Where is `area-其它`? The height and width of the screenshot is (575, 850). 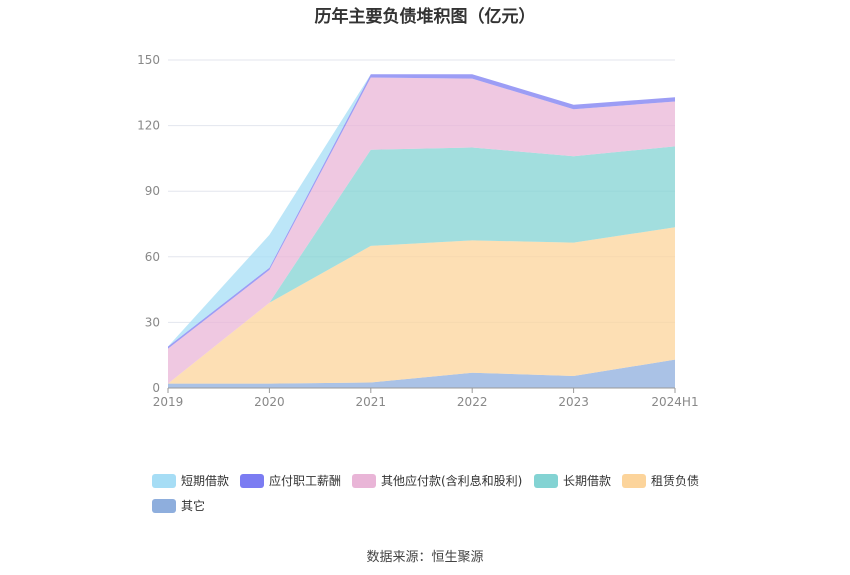 area-其它 is located at coordinates (421, 373).